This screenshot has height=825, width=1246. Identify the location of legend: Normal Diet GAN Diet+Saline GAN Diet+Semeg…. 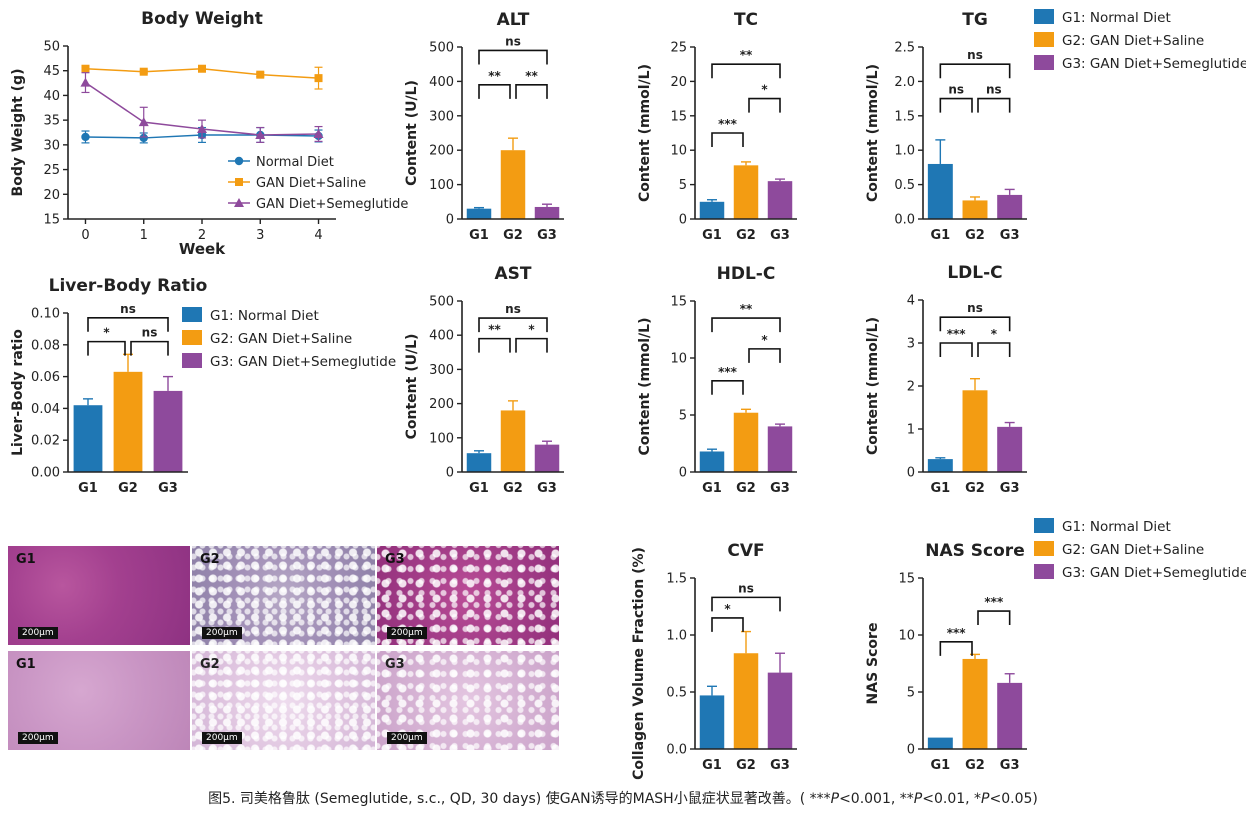
(318, 183).